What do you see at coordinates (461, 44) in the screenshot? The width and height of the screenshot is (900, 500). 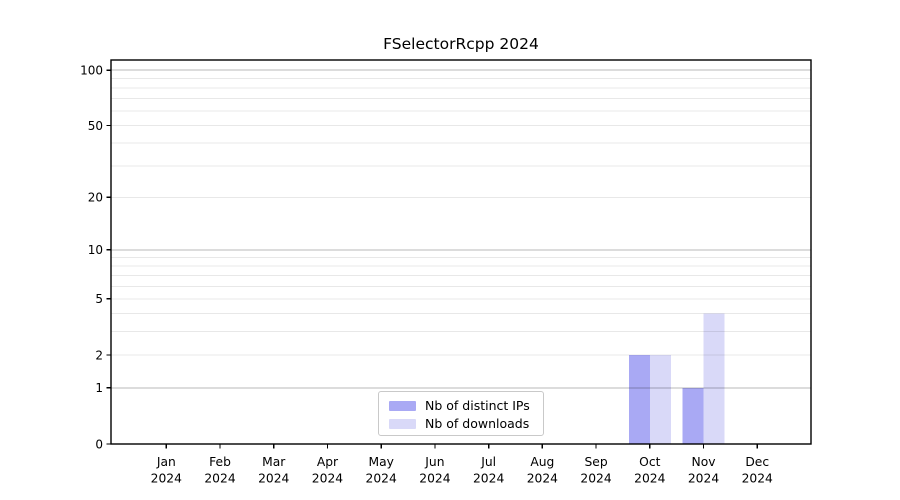 I see `chart-title: FSelectorRcpp 2024` at bounding box center [461, 44].